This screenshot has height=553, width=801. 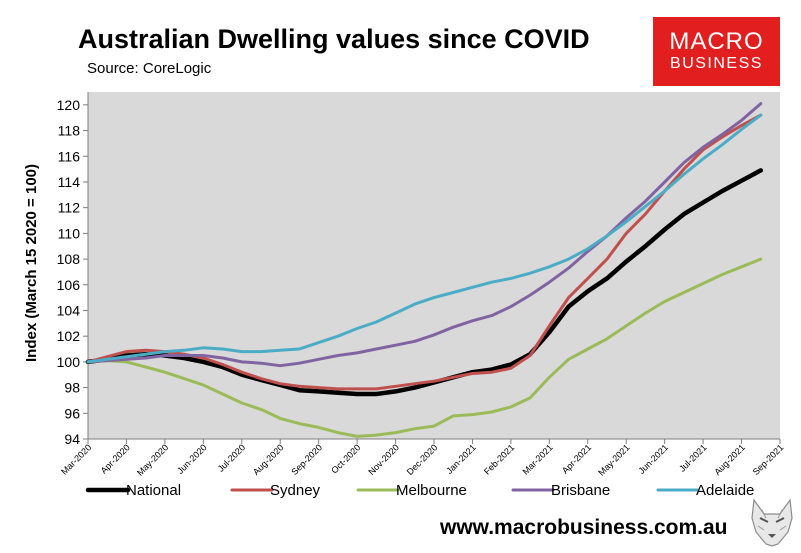 What do you see at coordinates (115, 458) in the screenshot?
I see `x-tick-label: Apr-2020` at bounding box center [115, 458].